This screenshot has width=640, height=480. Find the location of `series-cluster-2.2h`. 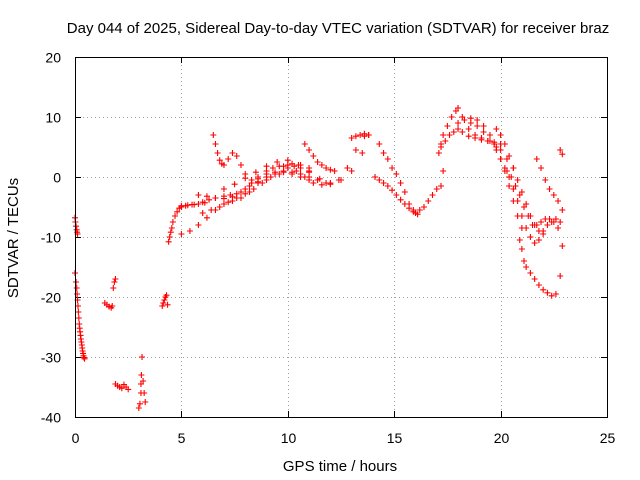

series-cluster-2.2h is located at coordinates (122, 387).